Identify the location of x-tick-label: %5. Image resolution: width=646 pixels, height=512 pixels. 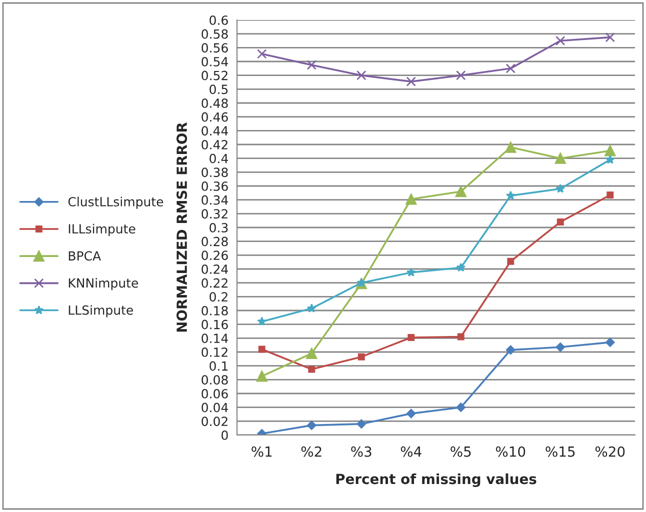
(460, 451).